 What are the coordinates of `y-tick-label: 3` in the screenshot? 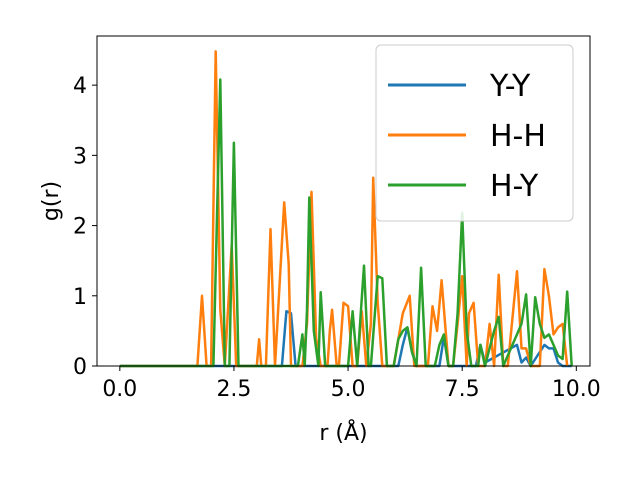 It's located at (80, 156).